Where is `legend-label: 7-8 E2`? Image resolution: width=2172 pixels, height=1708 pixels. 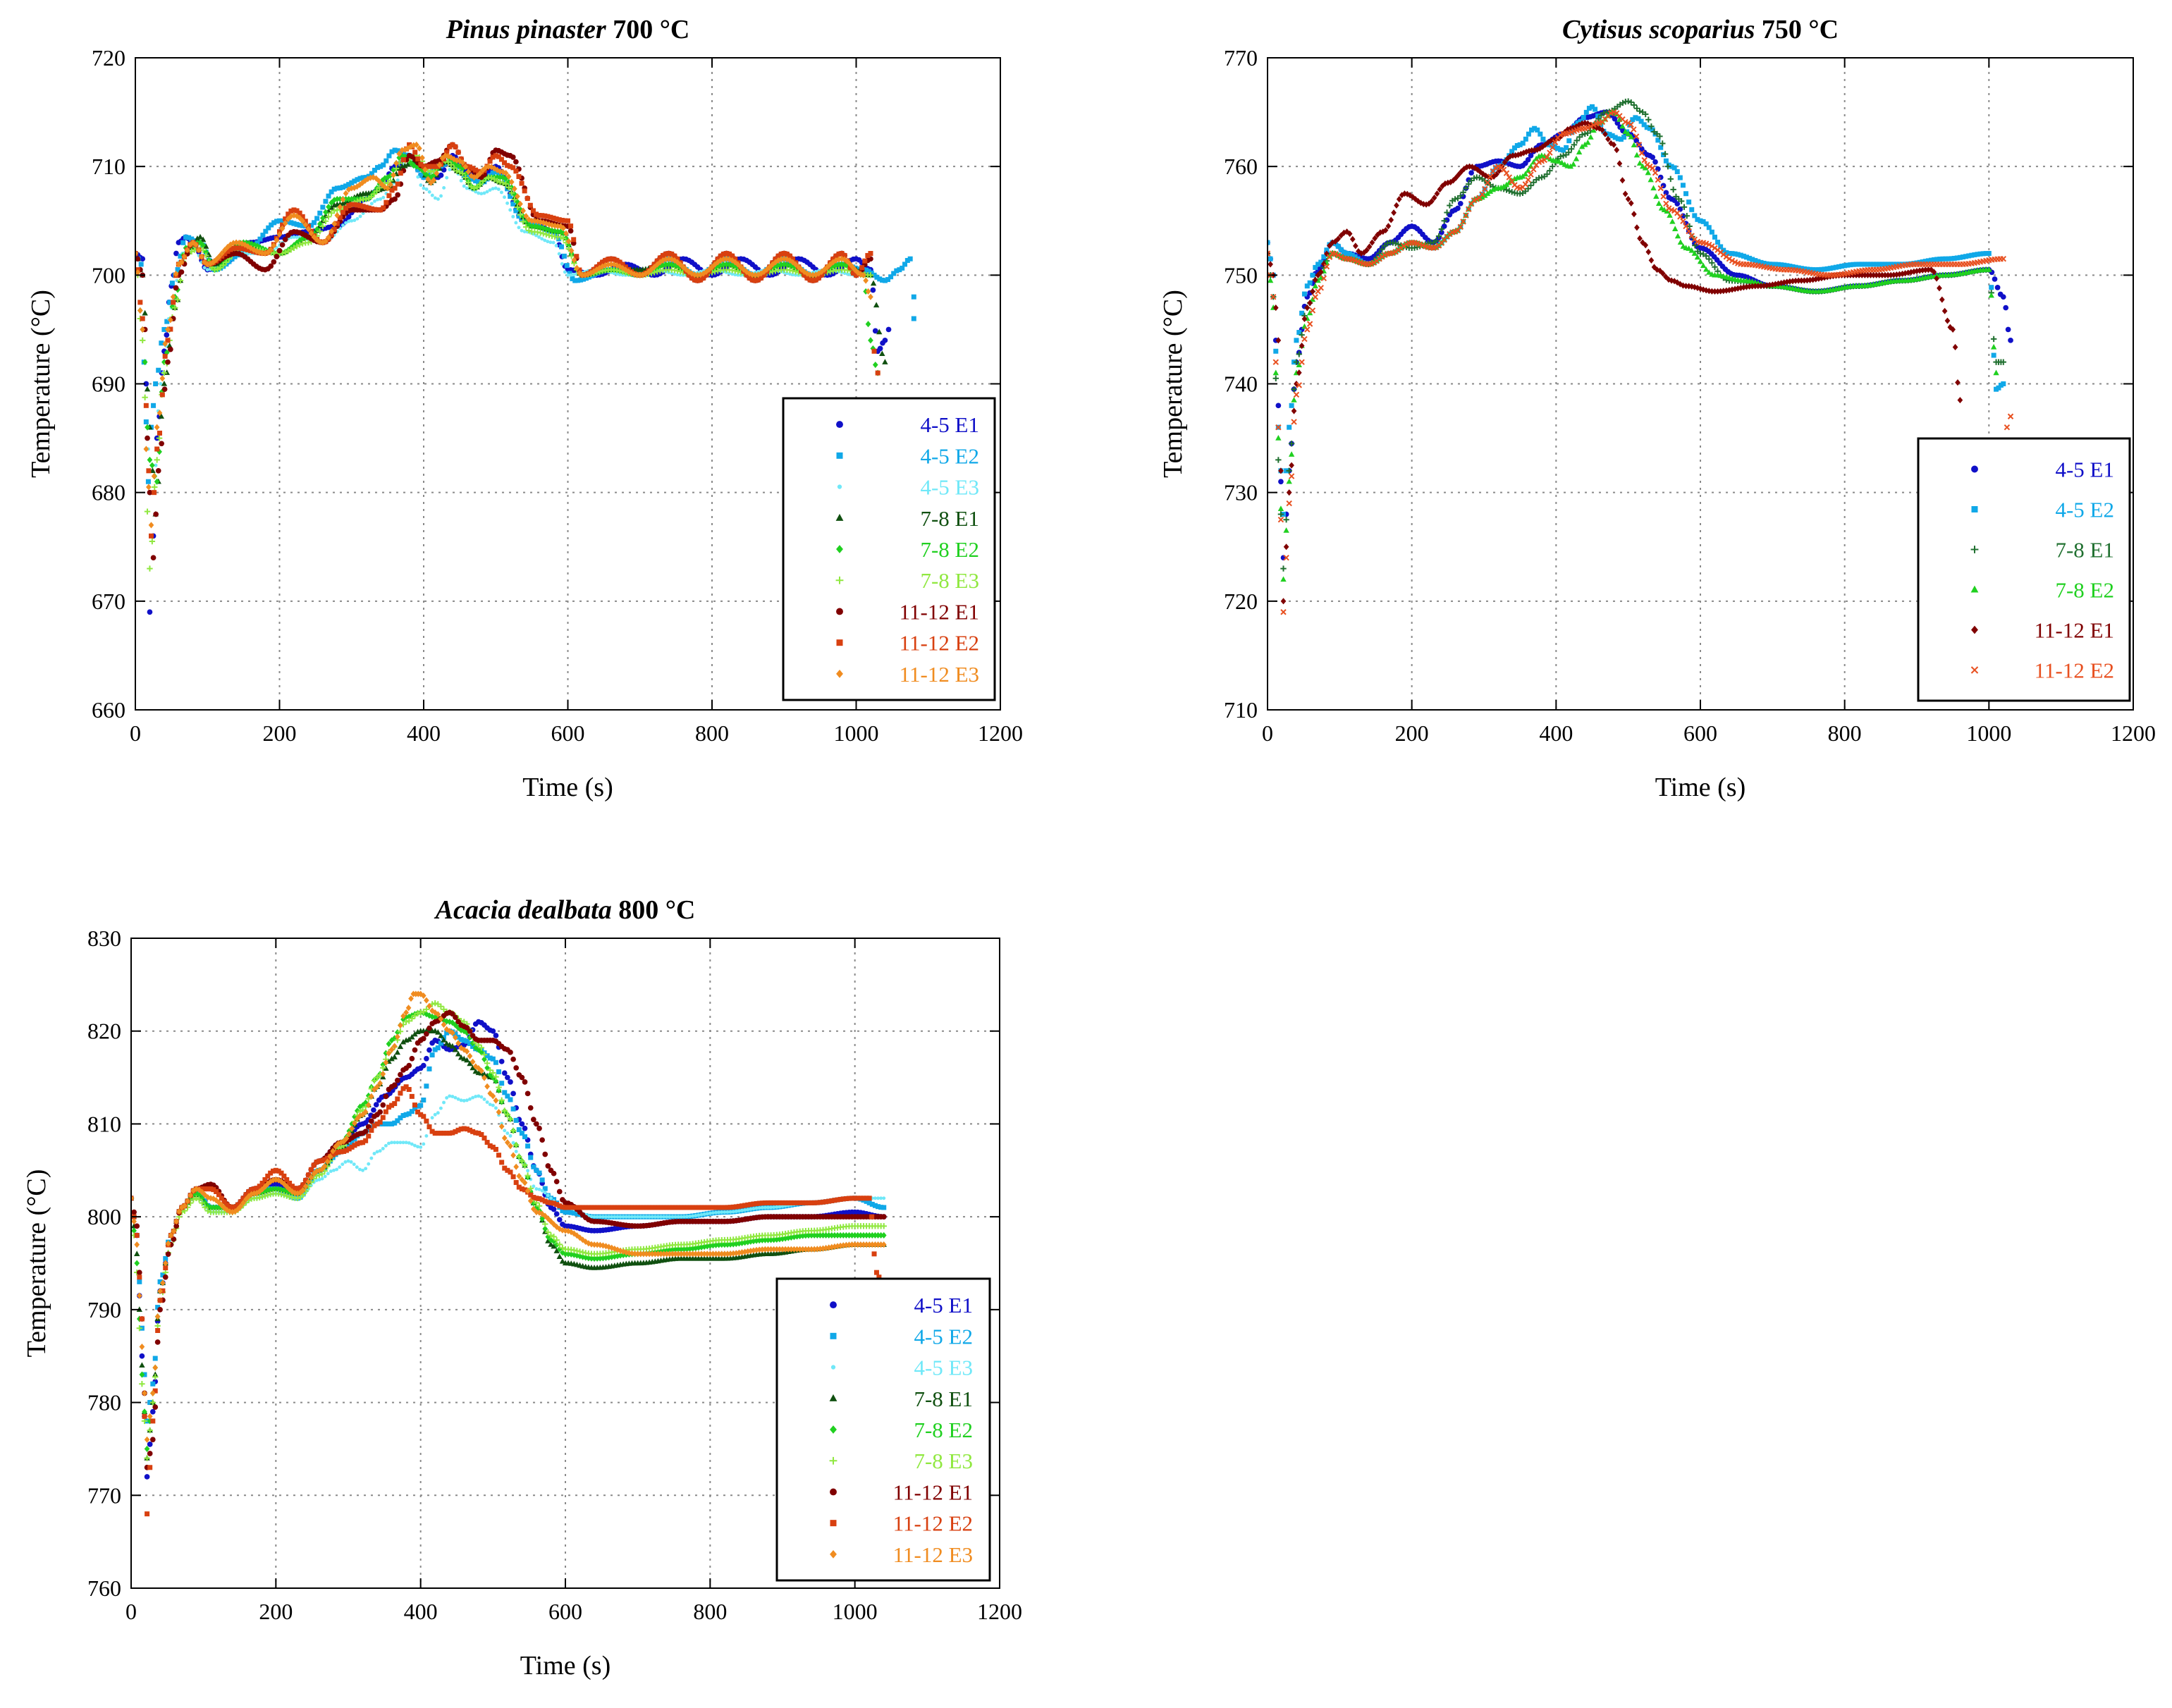 legend-label: 7-8 E2 is located at coordinates (950, 549).